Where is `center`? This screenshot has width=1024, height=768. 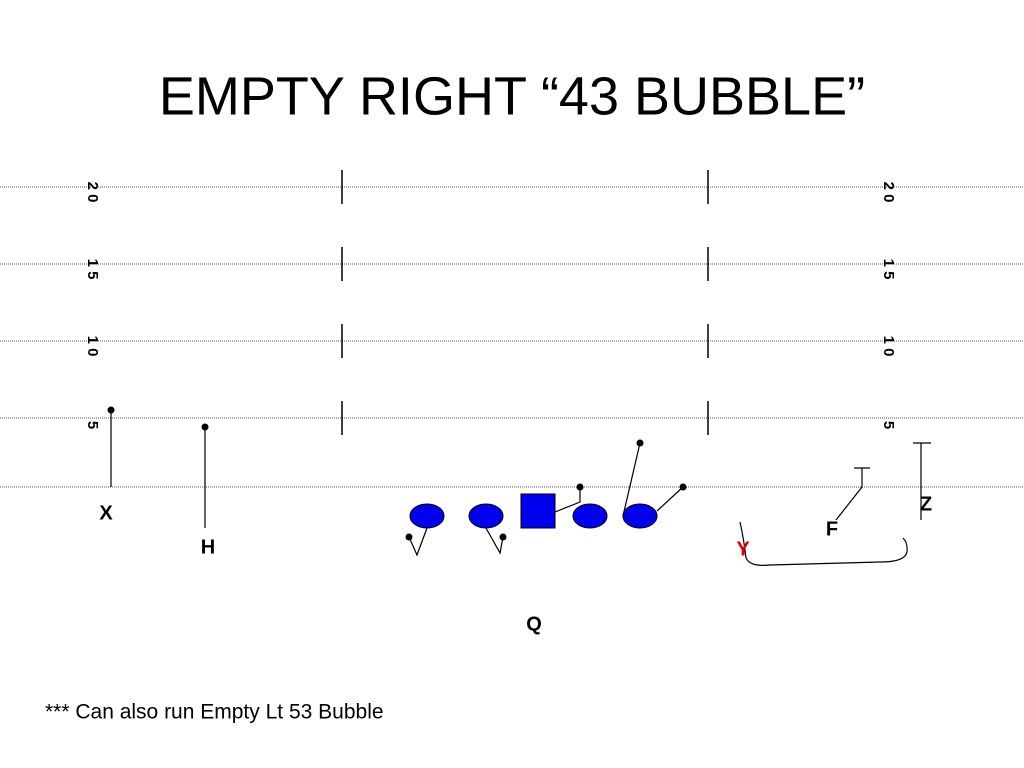
center is located at coordinates (538, 511).